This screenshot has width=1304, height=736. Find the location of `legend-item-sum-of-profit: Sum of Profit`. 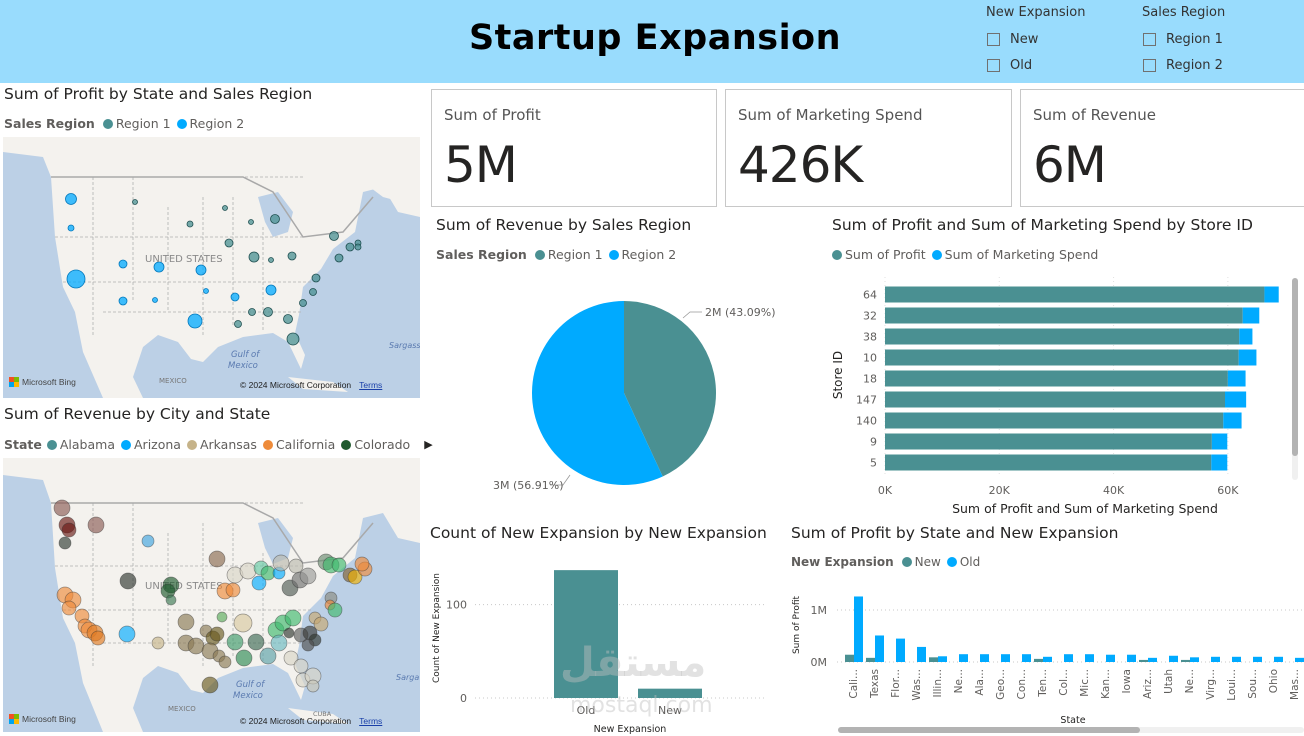

legend-item-sum-of-profit: Sum of Profit is located at coordinates (879, 254).